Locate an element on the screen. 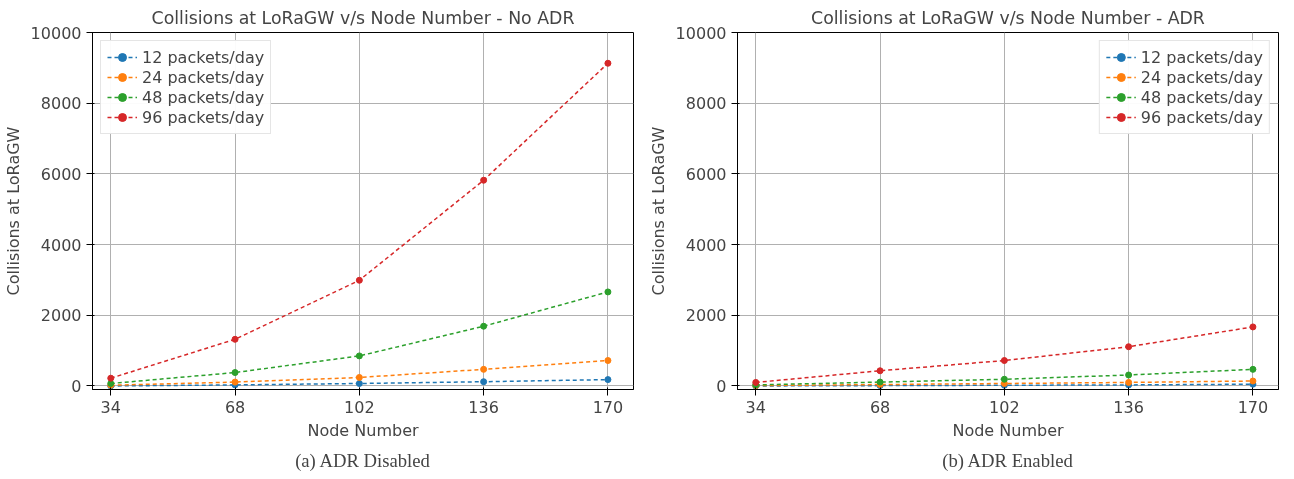 This screenshot has height=479, width=1294. chart-title: Collisions at LoRaGW v/s Node Number - ADR is located at coordinates (1008, 17).